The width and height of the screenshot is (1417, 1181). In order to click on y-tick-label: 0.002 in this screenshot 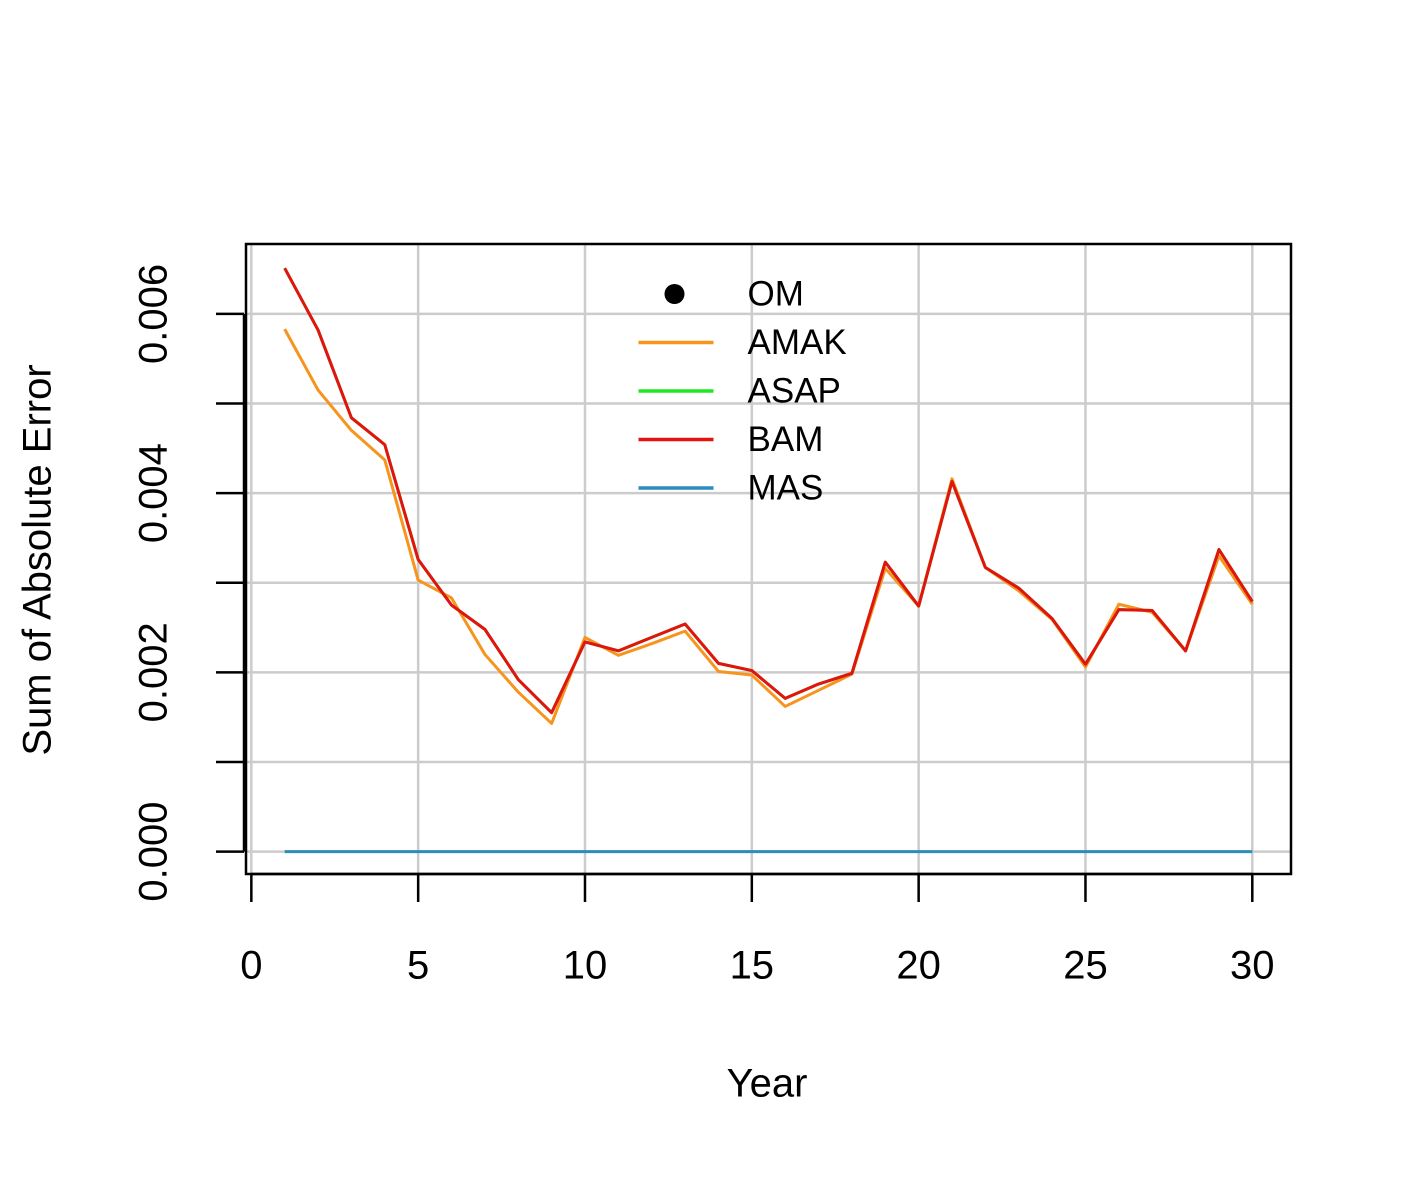, I will do `click(154, 672)`.